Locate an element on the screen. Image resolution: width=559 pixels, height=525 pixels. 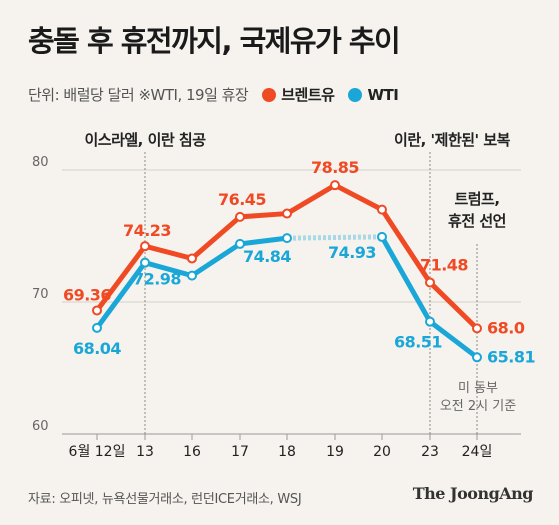
y-tick-label-70: 70 is located at coordinates (40, 294).